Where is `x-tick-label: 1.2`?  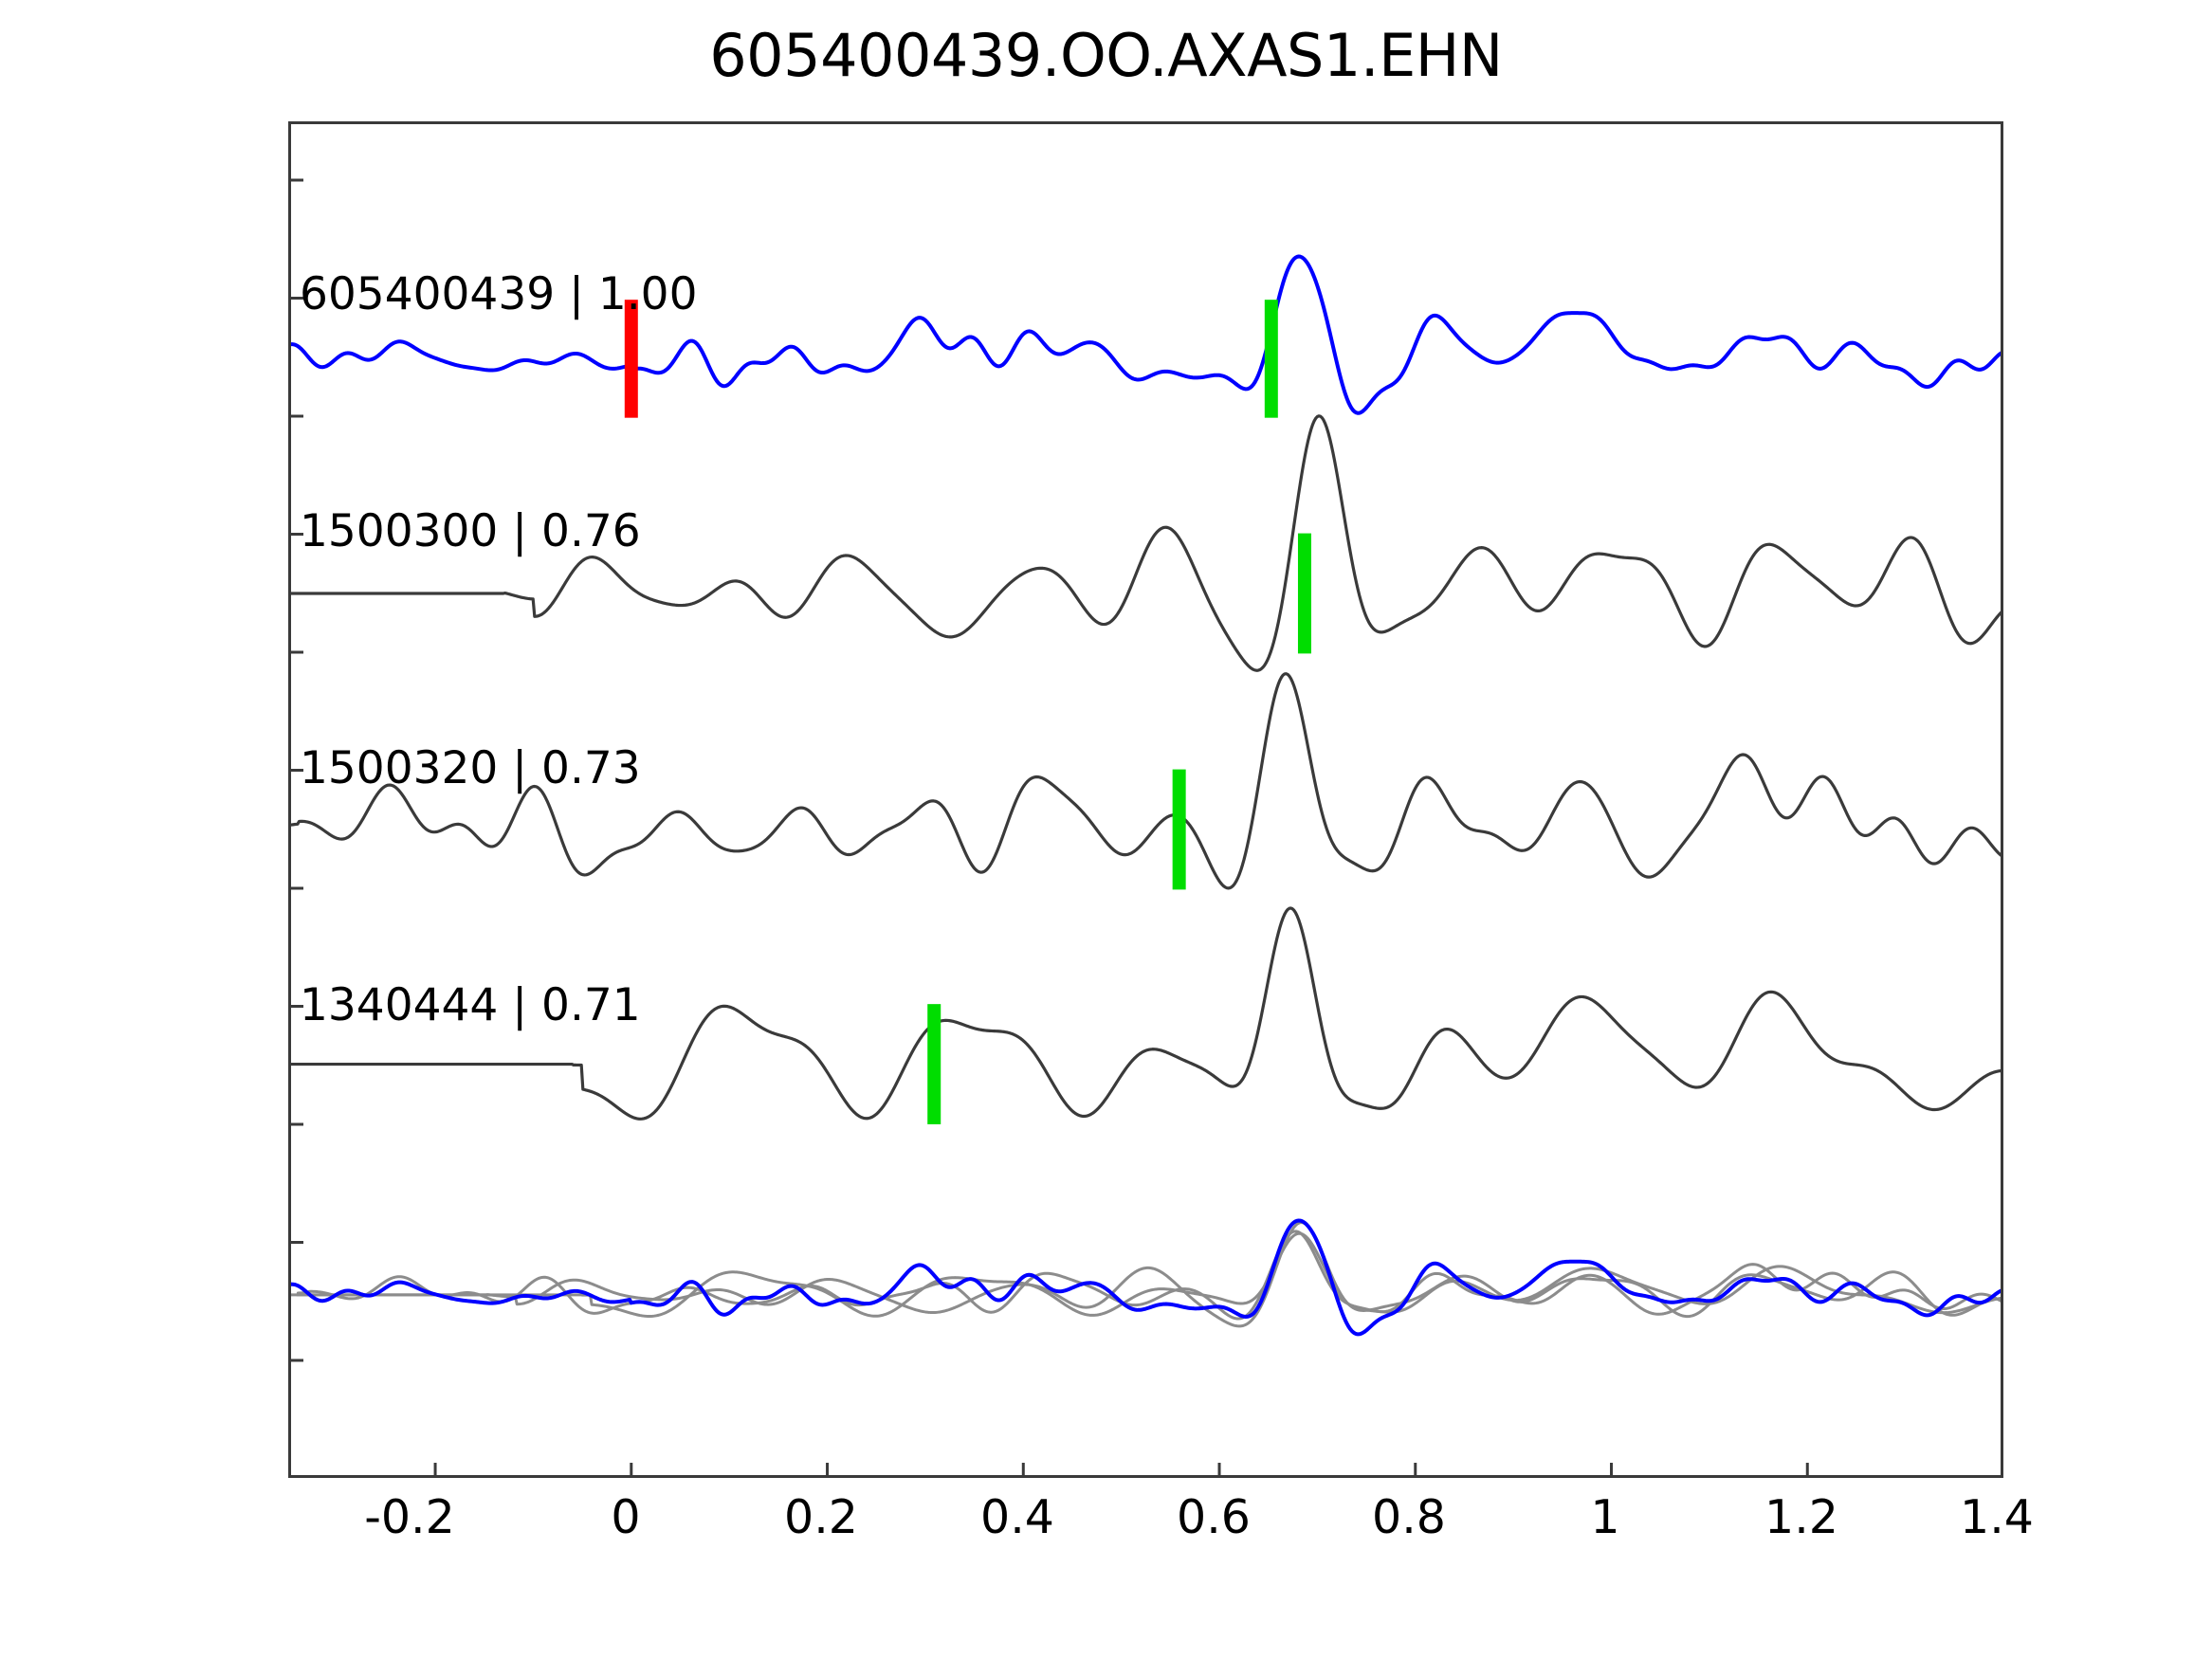 x-tick-label: 1.2 is located at coordinates (1801, 1517).